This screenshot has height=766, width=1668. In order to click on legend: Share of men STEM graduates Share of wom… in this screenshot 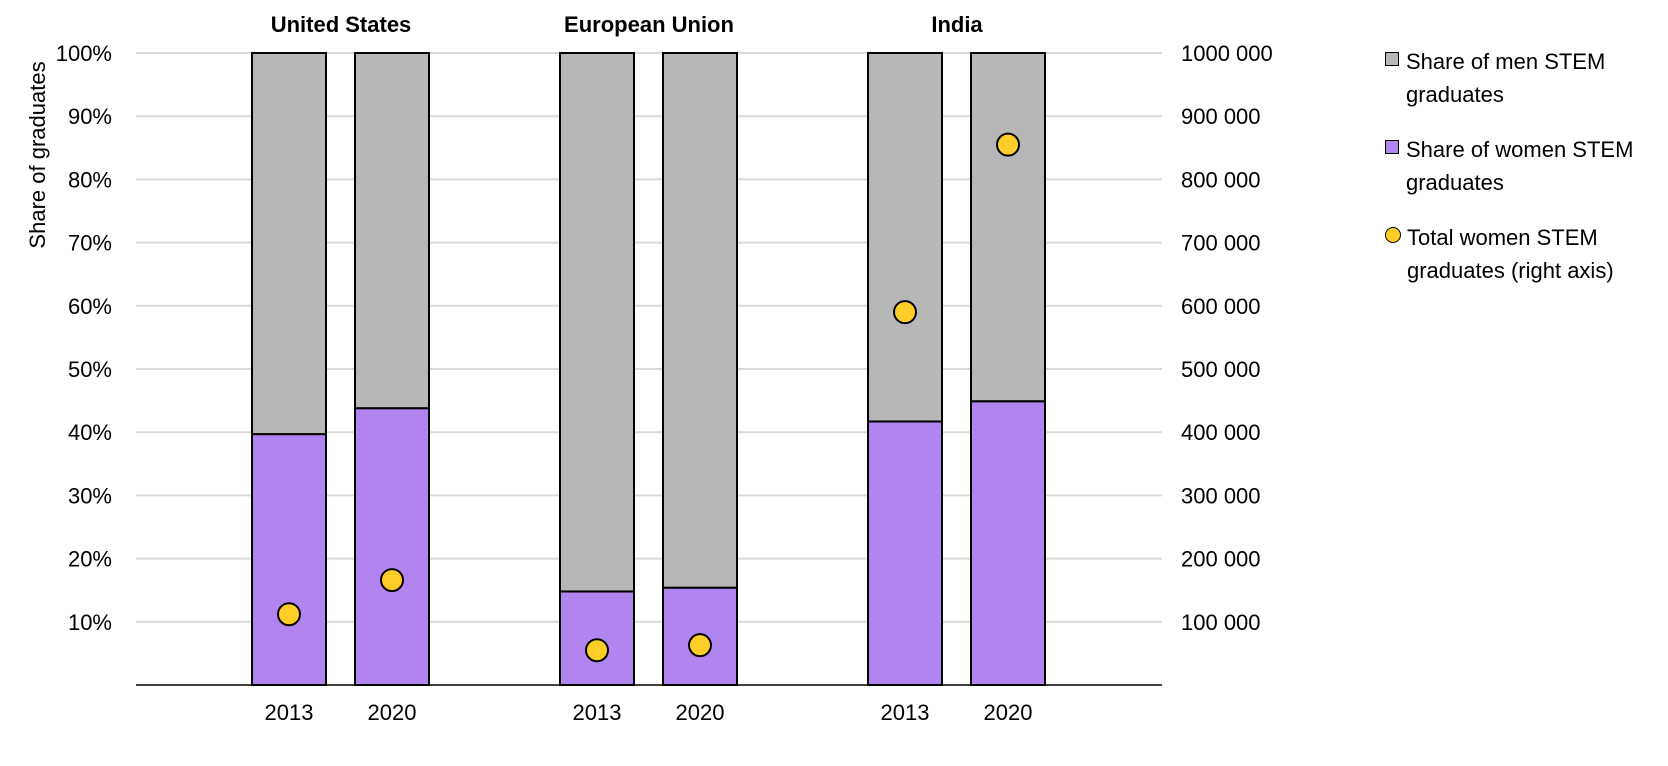, I will do `click(1525, 177)`.